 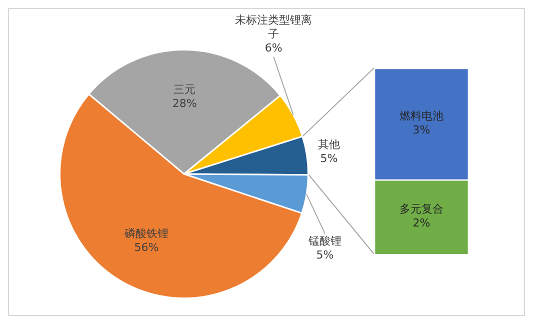 I want to click on data-label: 28%, so click(x=184, y=103).